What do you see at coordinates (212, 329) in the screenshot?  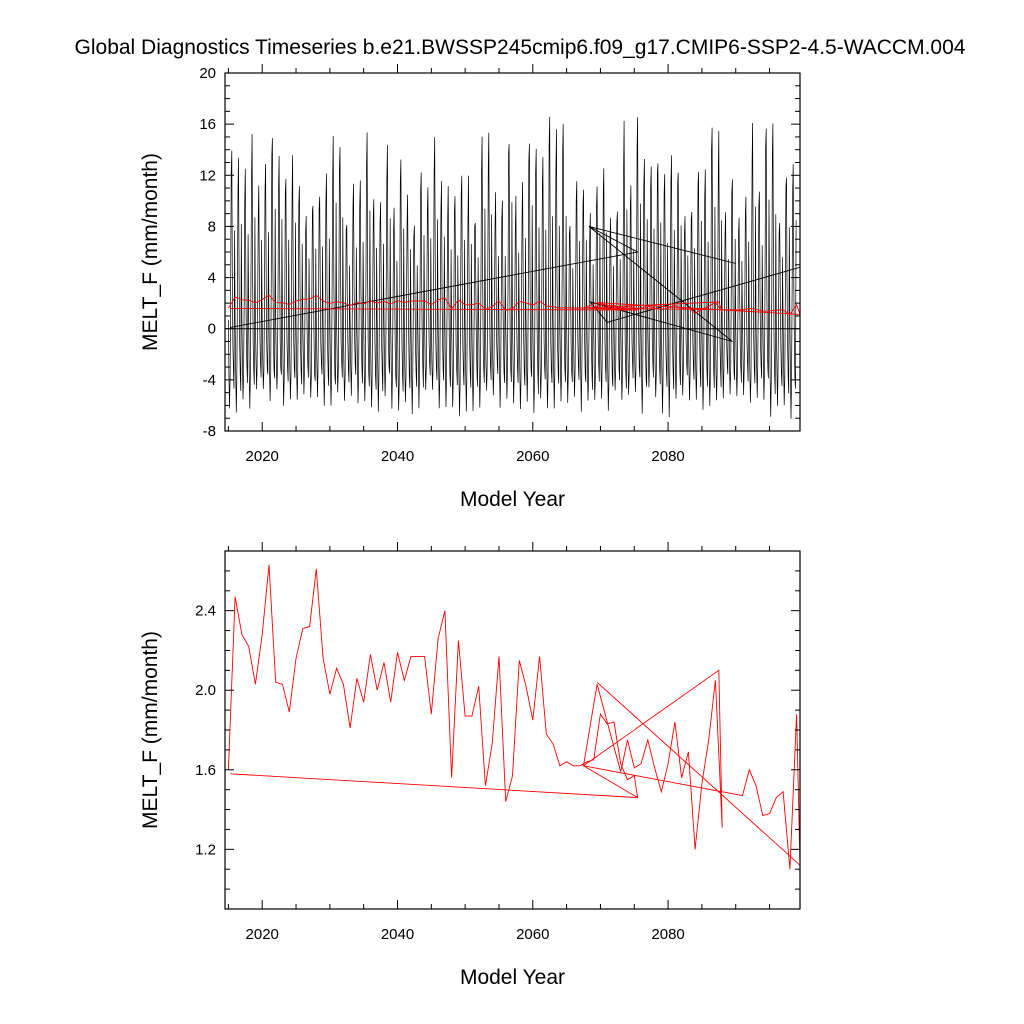 I see `y-tick-label: 0` at bounding box center [212, 329].